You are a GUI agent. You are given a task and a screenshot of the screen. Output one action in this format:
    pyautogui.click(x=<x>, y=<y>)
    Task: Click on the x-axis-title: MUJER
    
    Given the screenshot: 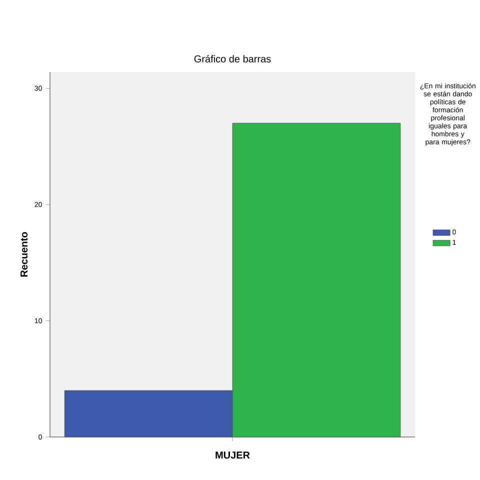 What is the action you would take?
    pyautogui.click(x=233, y=455)
    